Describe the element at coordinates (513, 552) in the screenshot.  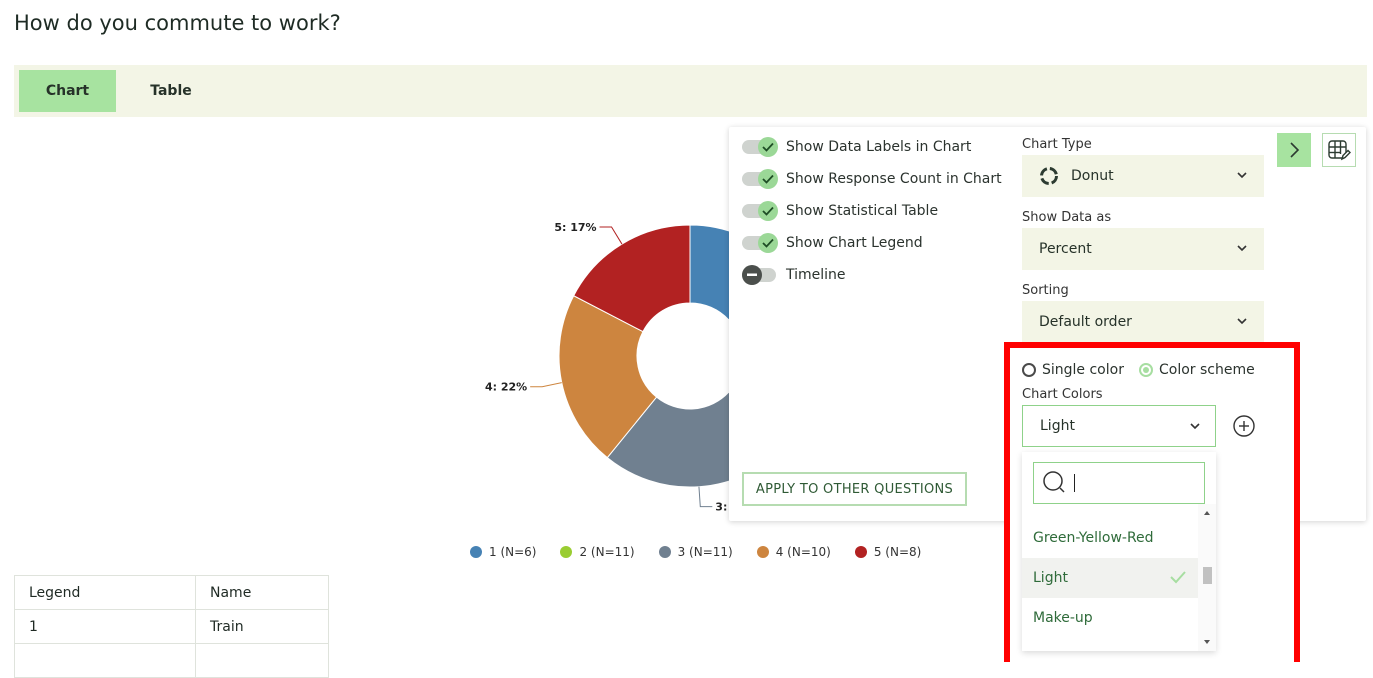
I see `legend-label: 1 (N=6)` at that location.